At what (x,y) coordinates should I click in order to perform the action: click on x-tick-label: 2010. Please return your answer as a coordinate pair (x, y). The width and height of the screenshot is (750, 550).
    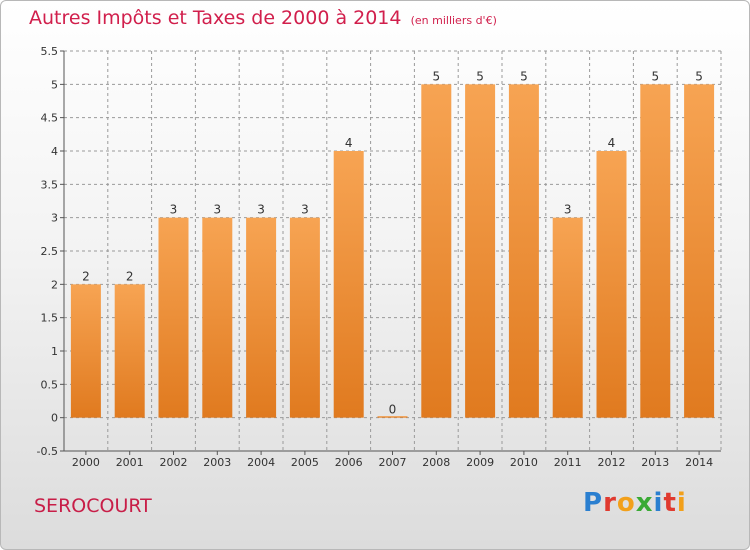
    Looking at the image, I should click on (524, 462).